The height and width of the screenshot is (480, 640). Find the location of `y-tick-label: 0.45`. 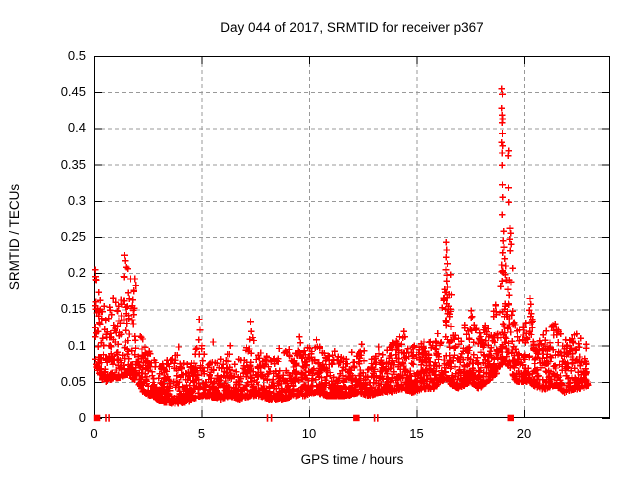

y-tick-label: 0.45 is located at coordinates (73, 92).